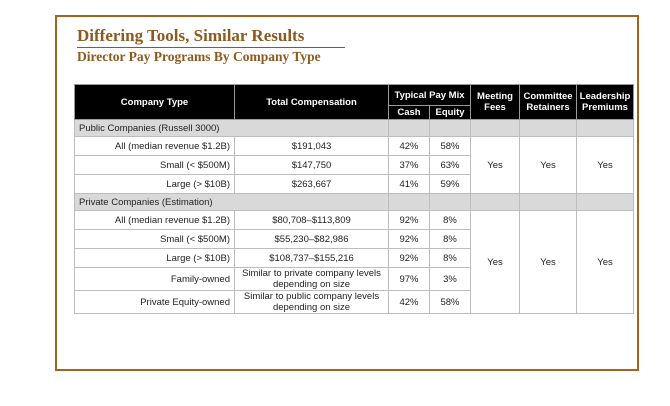 This screenshot has width=670, height=406. What do you see at coordinates (548, 165) in the screenshot?
I see `committee-retainers-cell-public: Yes` at bounding box center [548, 165].